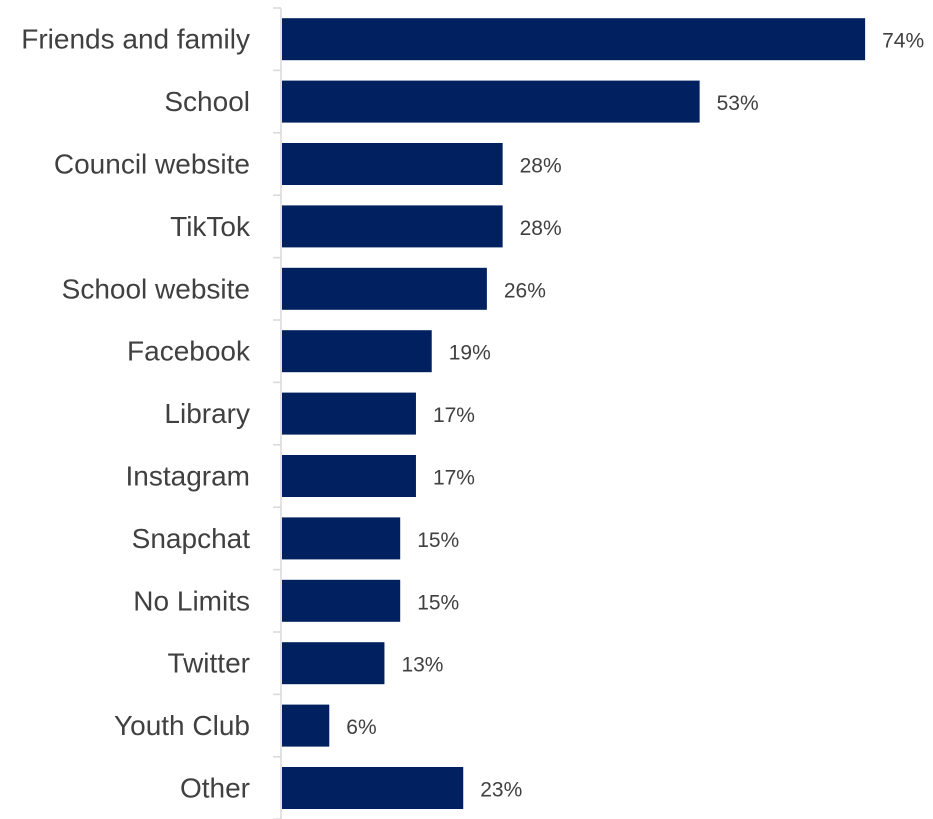 The height and width of the screenshot is (819, 933). I want to click on data-label: 26%, so click(525, 290).